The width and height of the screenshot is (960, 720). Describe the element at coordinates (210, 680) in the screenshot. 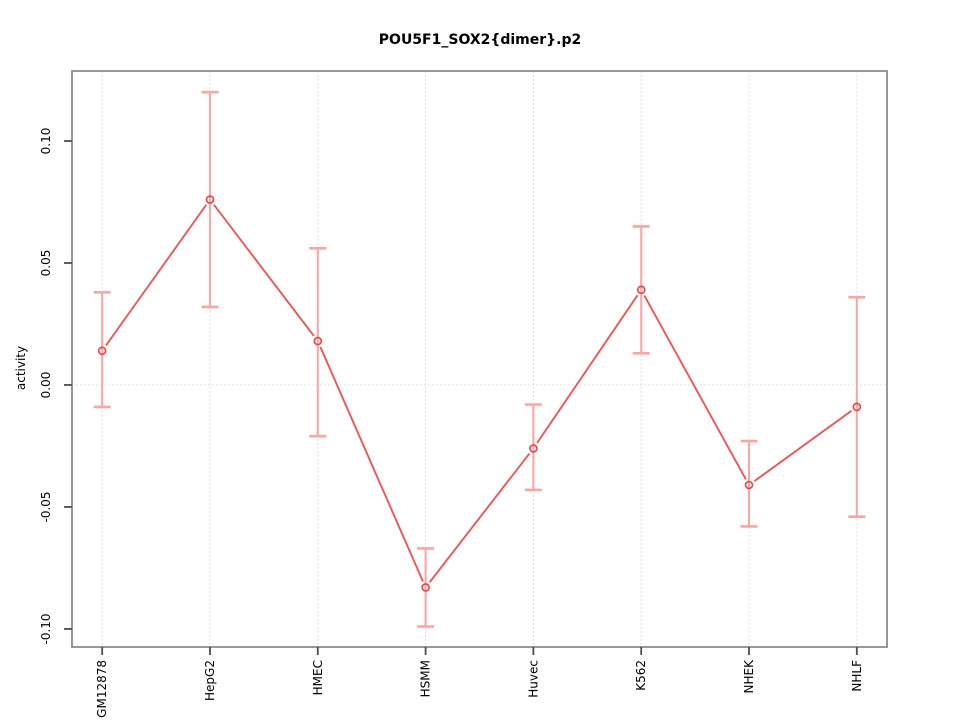

I see `x-tick-label-HepG2: HepG2` at that location.